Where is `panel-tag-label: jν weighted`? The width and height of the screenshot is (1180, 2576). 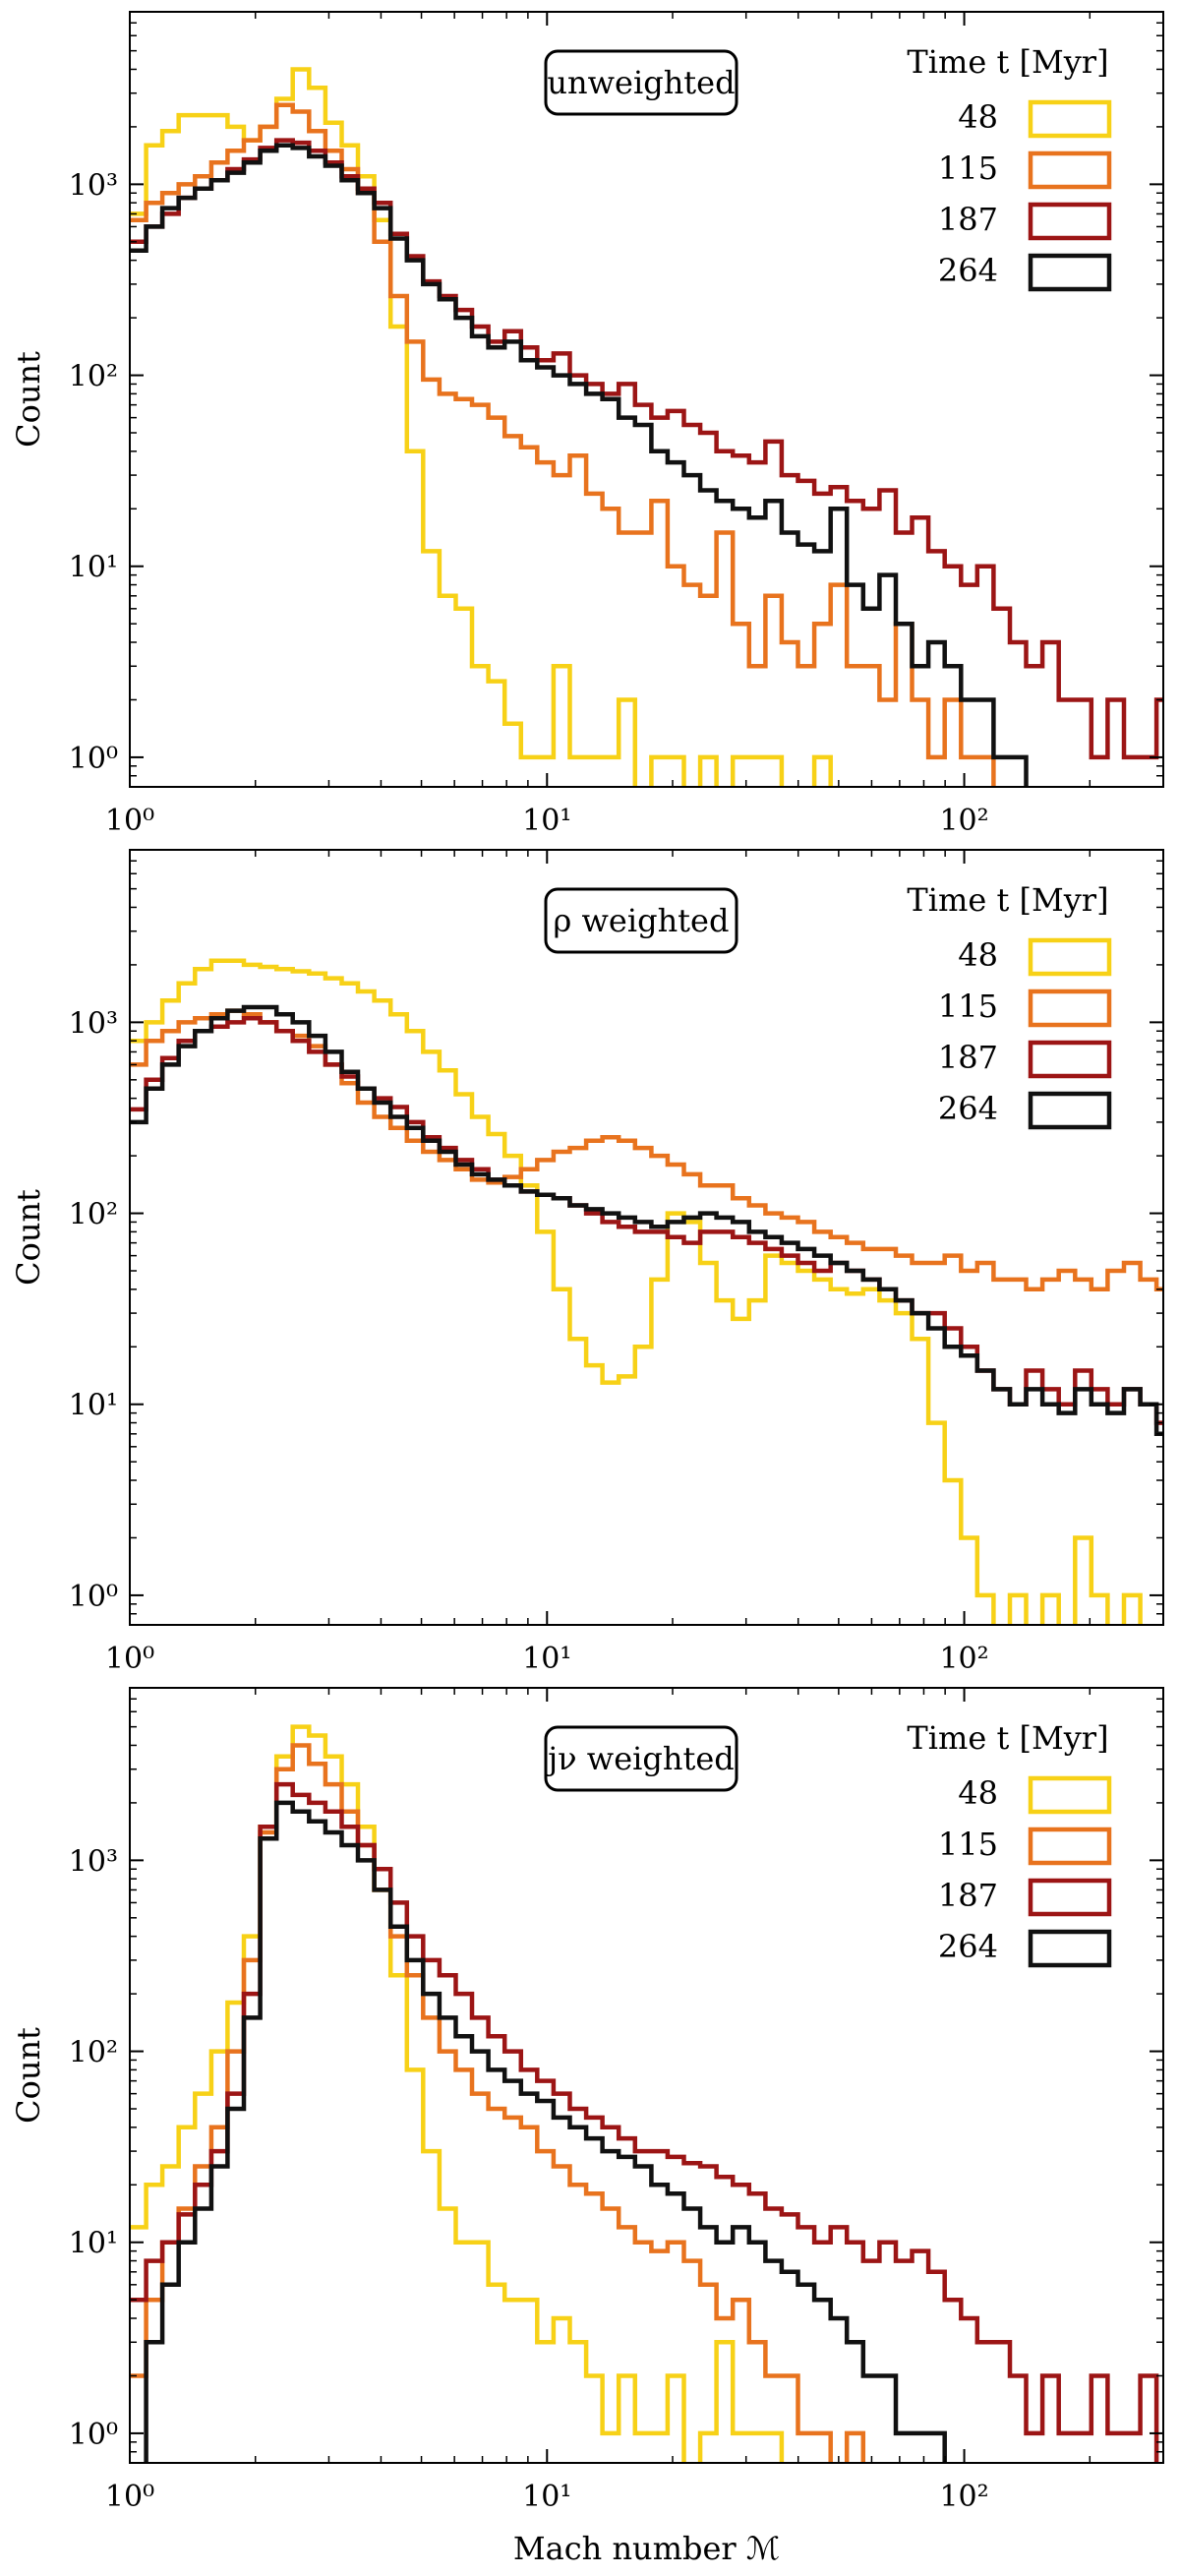
panel-tag-label: jν weighted is located at coordinates (639, 1759).